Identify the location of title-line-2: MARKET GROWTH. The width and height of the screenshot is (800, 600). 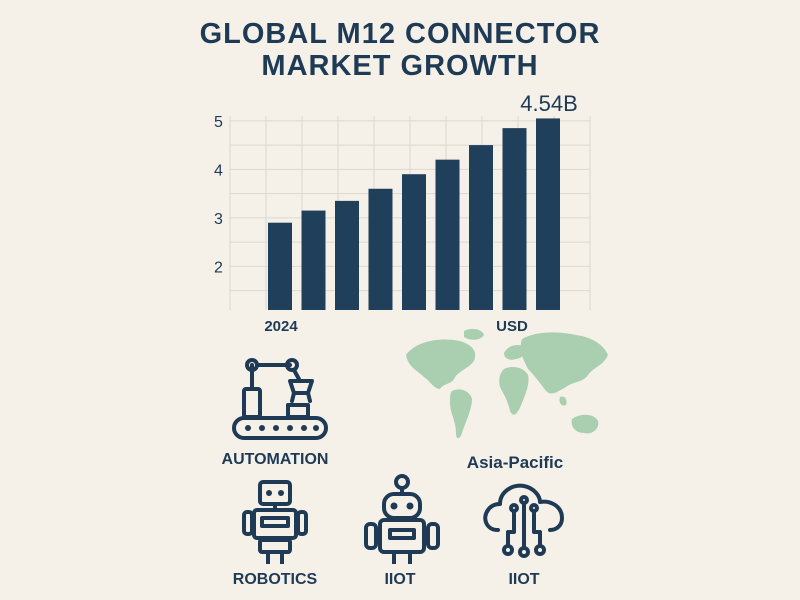
(400, 66).